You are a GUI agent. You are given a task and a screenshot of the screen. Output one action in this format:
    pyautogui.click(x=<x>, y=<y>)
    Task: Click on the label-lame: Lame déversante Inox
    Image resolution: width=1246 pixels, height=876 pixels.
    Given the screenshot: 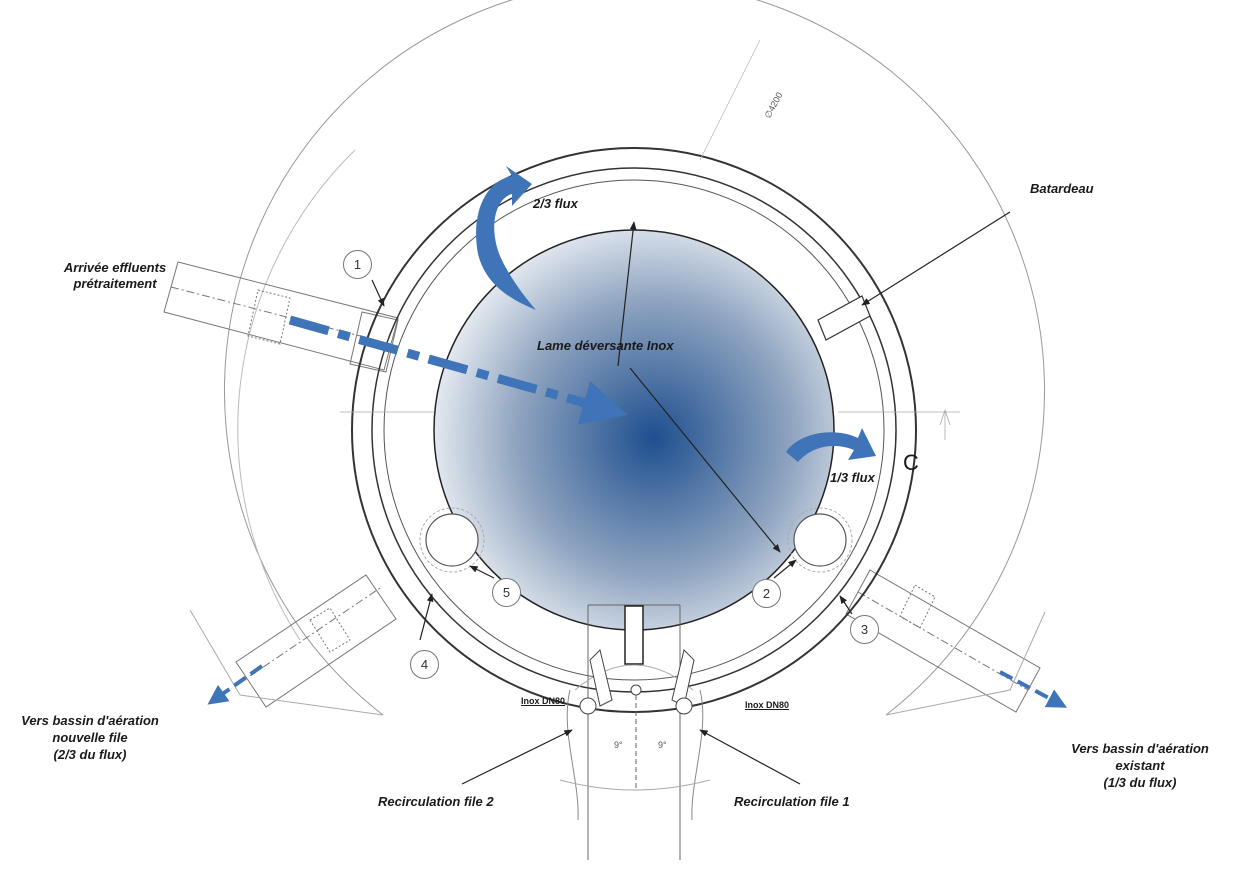 What is the action you would take?
    pyautogui.click(x=605, y=345)
    